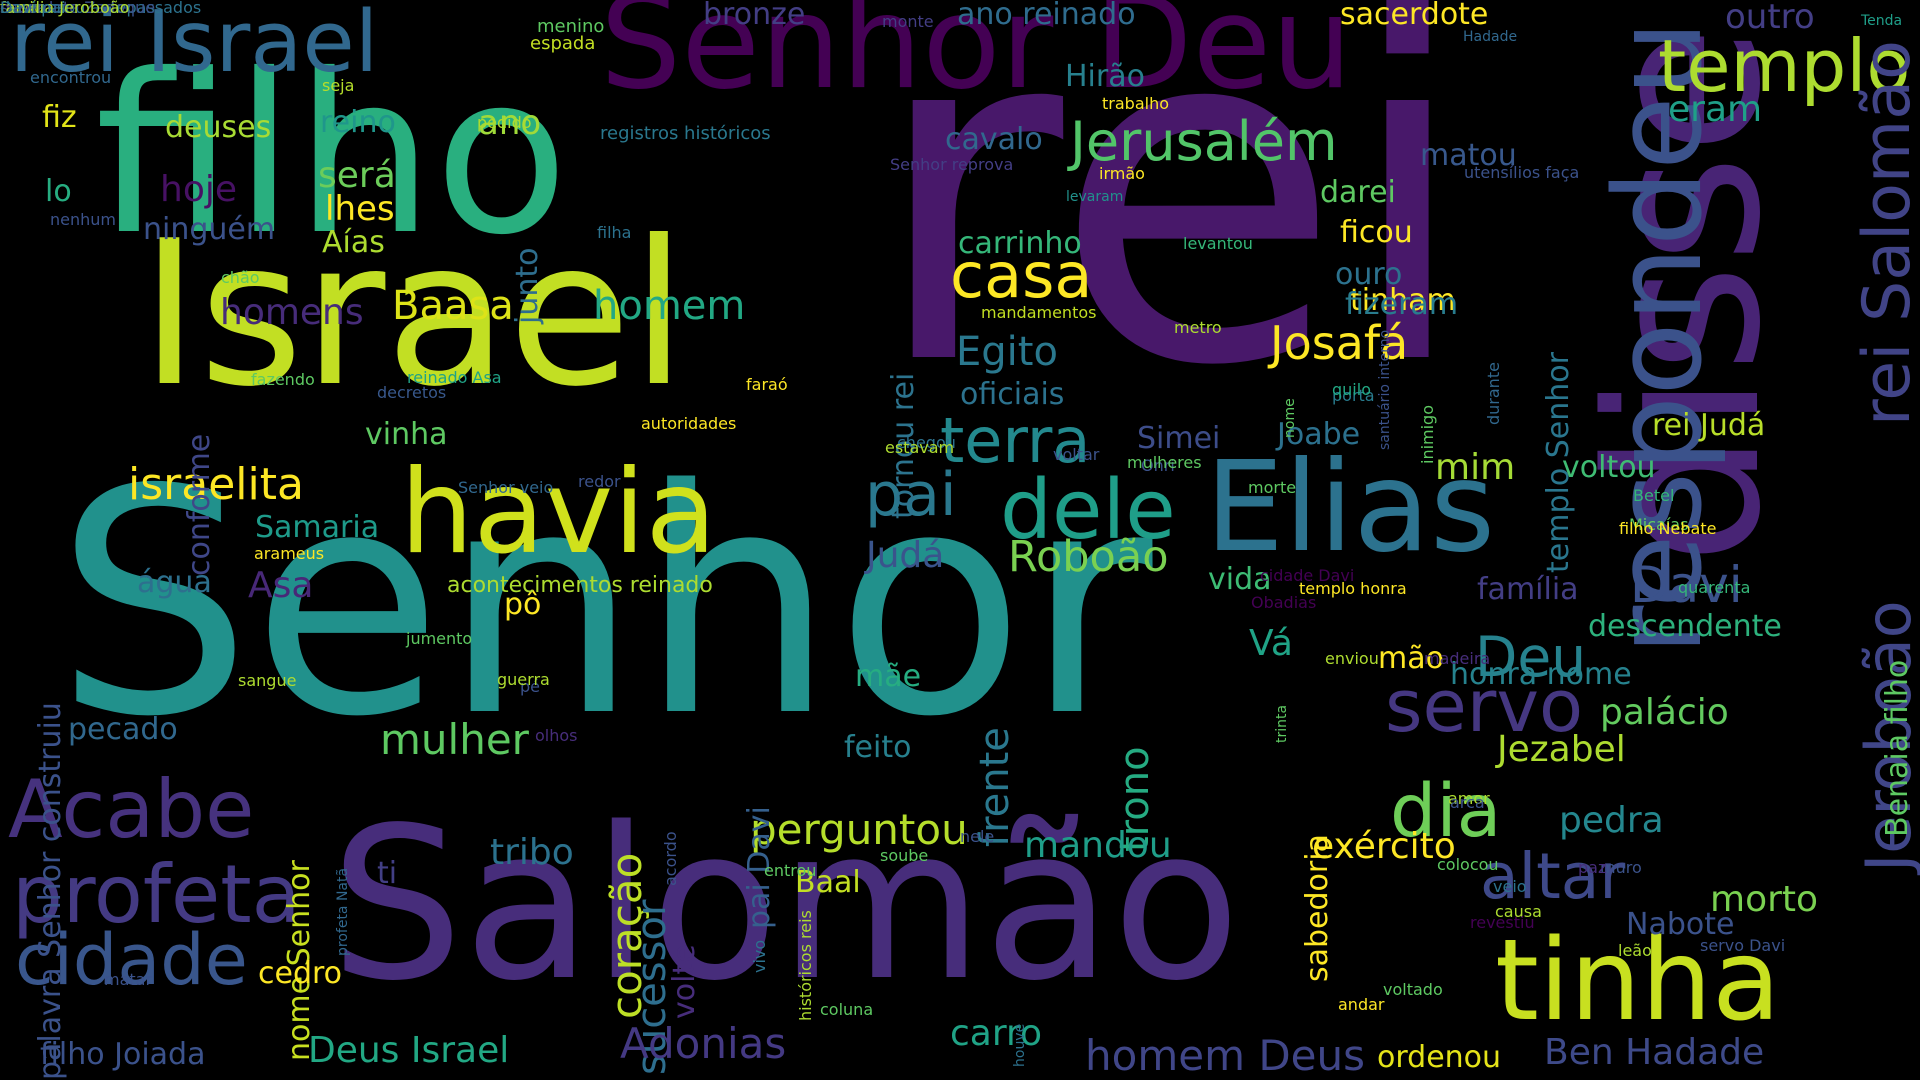 This screenshot has height=1080, width=1920. What do you see at coordinates (1351, 389) in the screenshot?
I see `cloud-word-quilo: quilo` at bounding box center [1351, 389].